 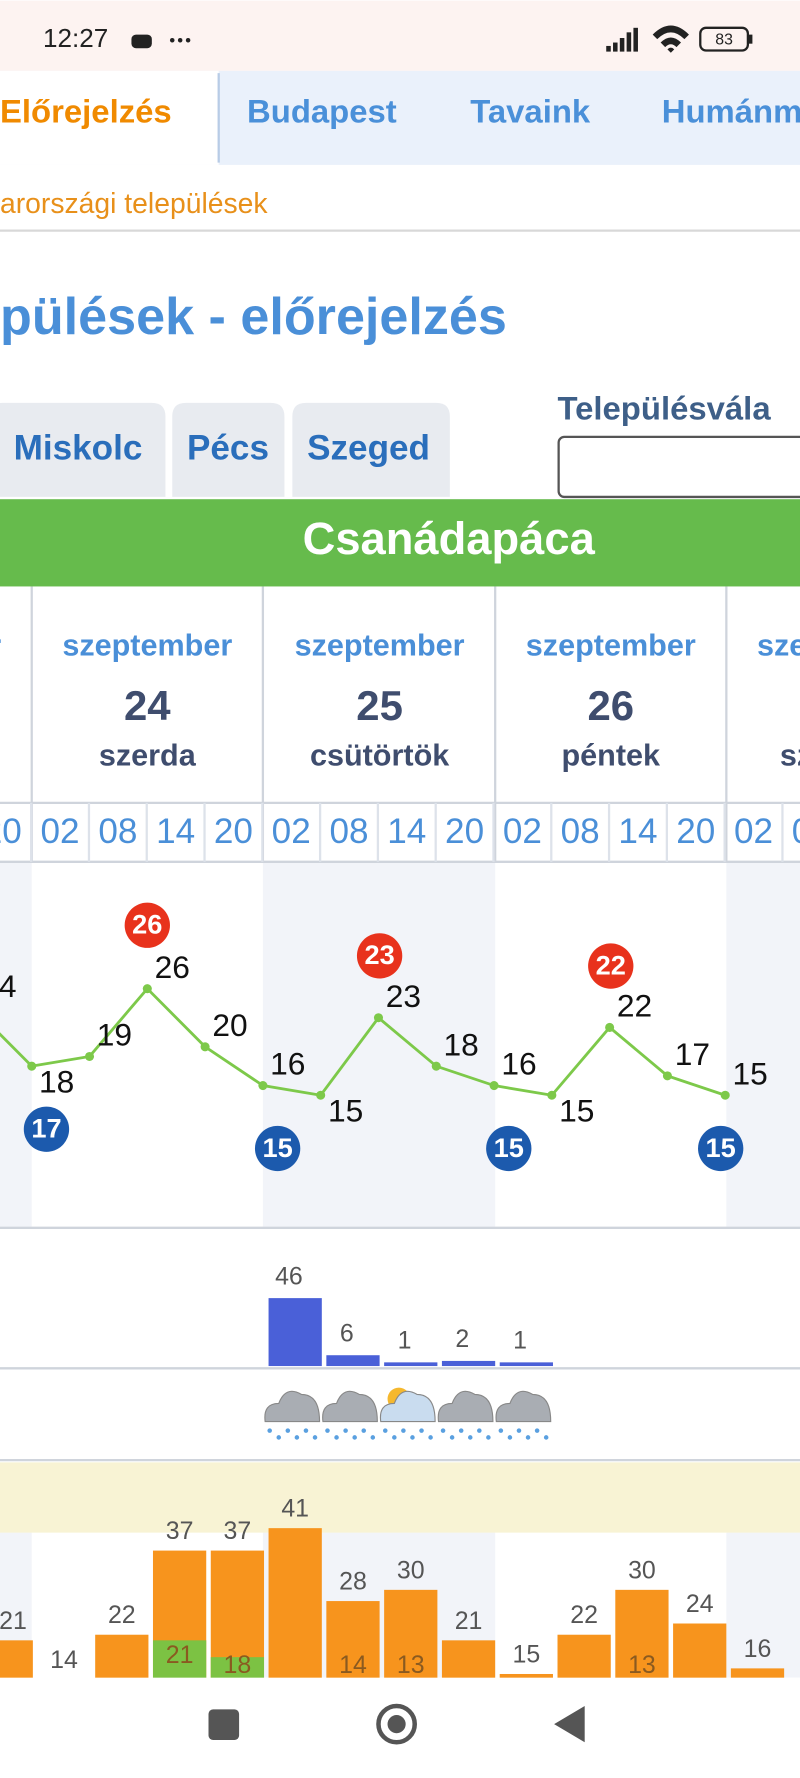 What do you see at coordinates (634, 1006) in the screenshot?
I see `temperature-label: 22` at bounding box center [634, 1006].